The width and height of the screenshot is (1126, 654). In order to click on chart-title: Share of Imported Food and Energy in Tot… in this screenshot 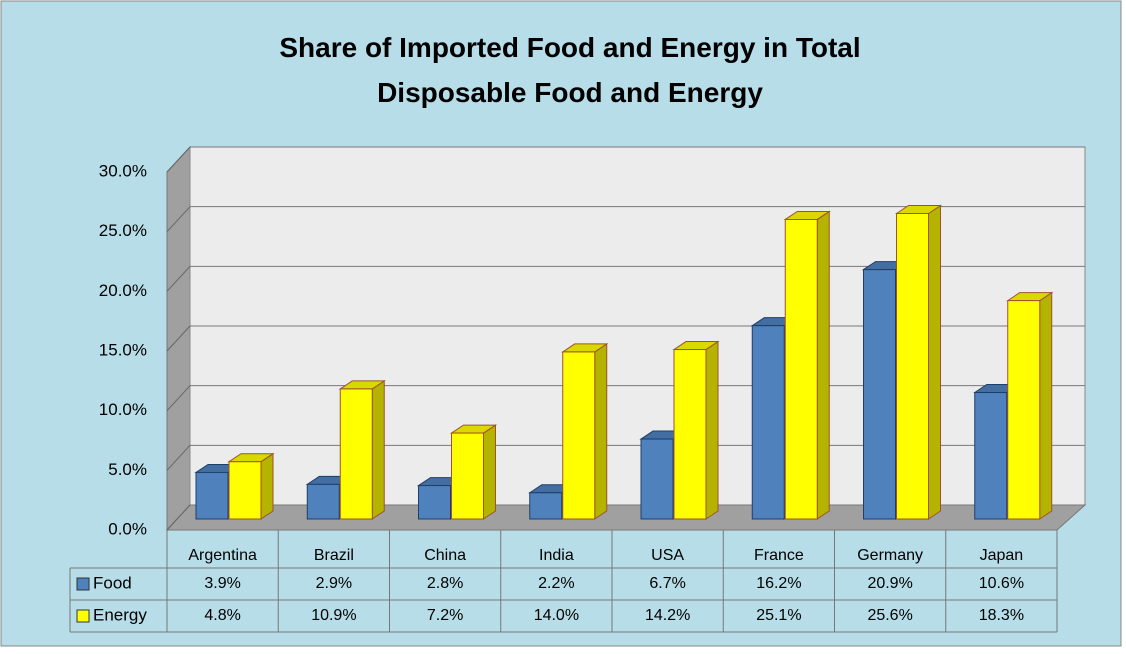, I will do `click(569, 70)`.